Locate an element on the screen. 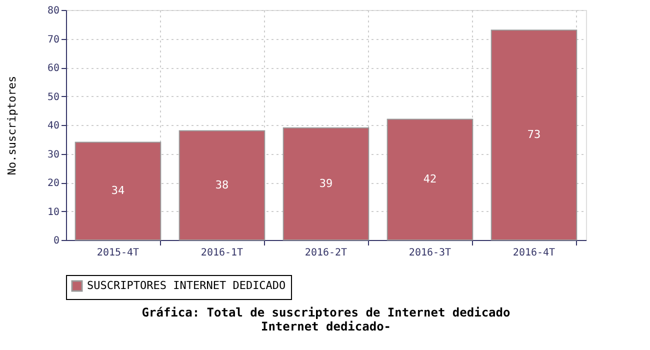 The width and height of the screenshot is (650, 350). y-tick-label: 30 is located at coordinates (53, 154).